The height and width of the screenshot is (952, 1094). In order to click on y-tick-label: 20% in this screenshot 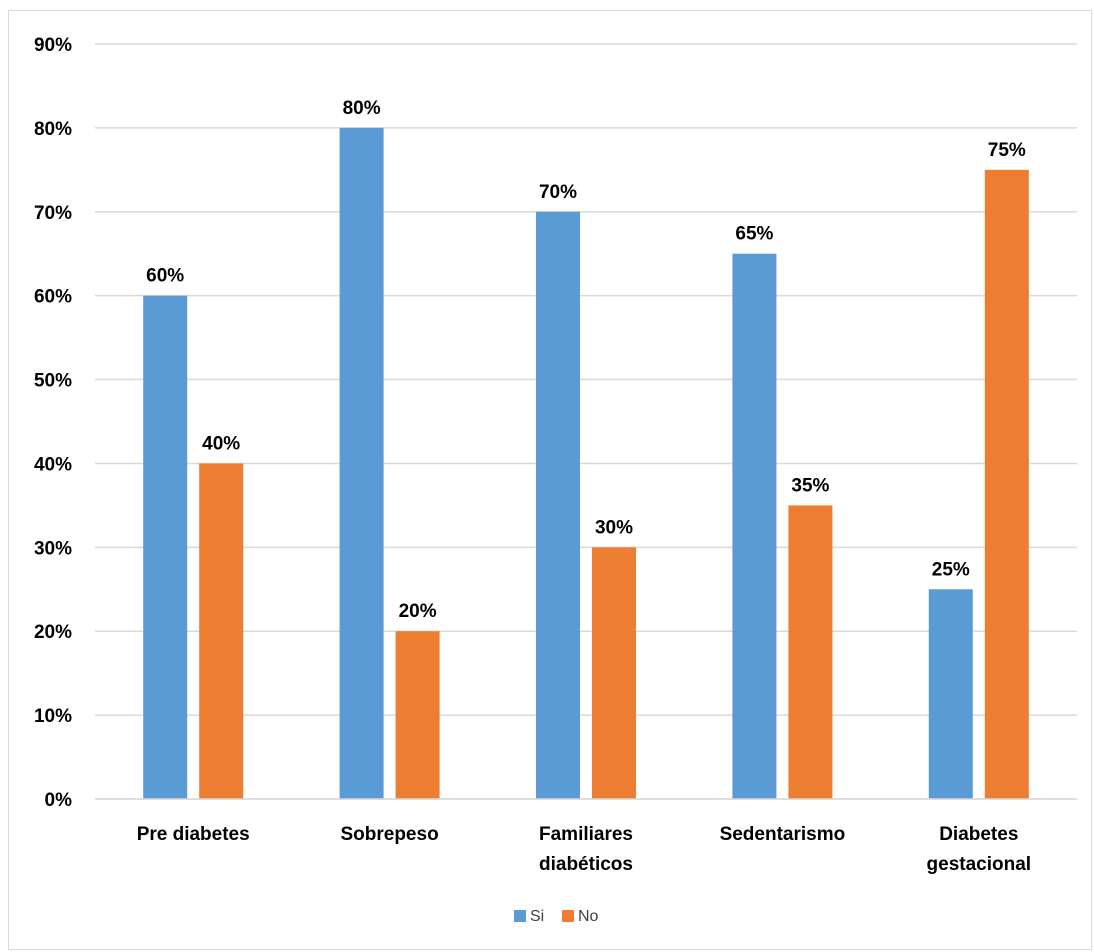, I will do `click(53, 632)`.